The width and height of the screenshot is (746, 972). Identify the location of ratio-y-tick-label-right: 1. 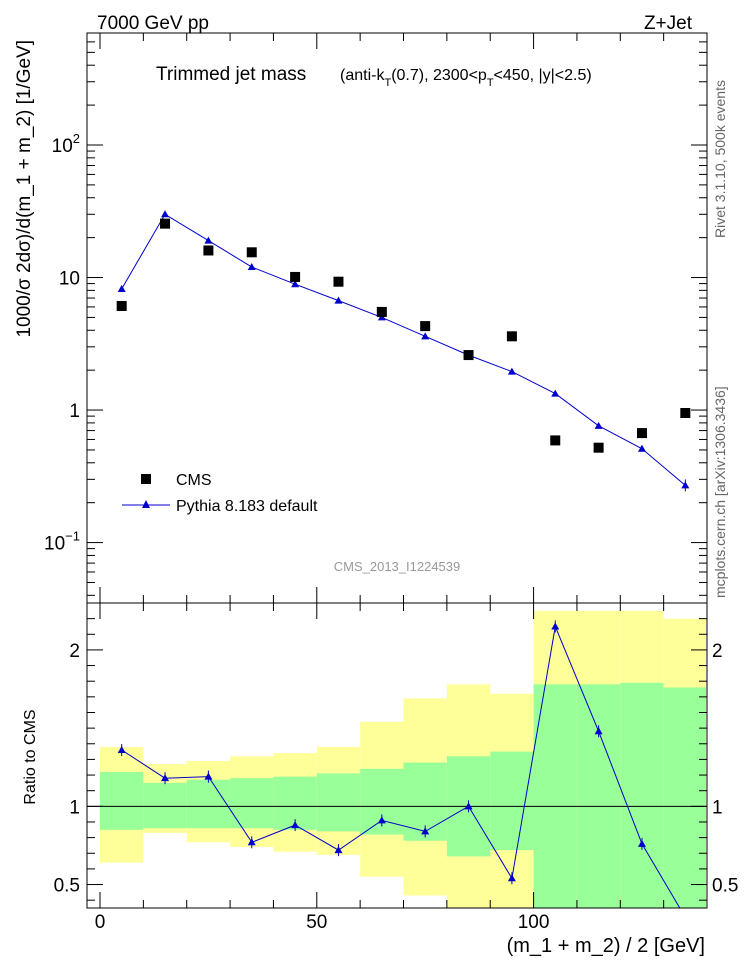
(717, 807).